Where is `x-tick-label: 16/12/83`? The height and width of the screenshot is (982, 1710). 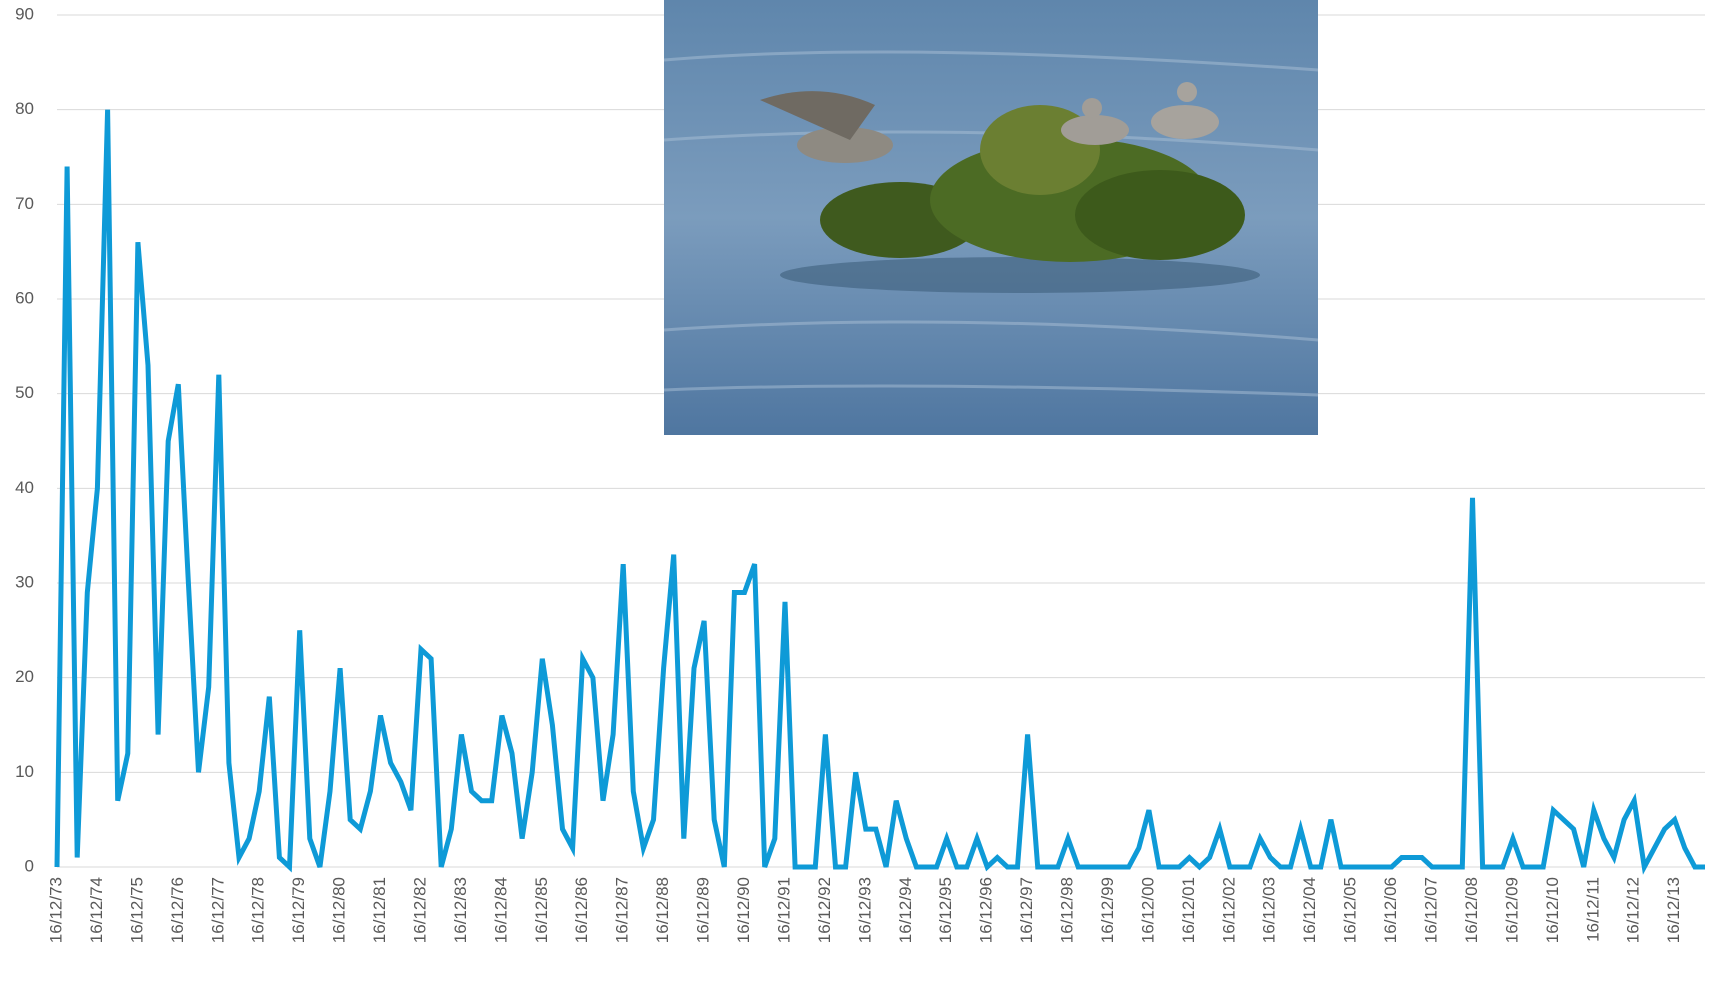 x-tick-label: 16/12/83 is located at coordinates (460, 910).